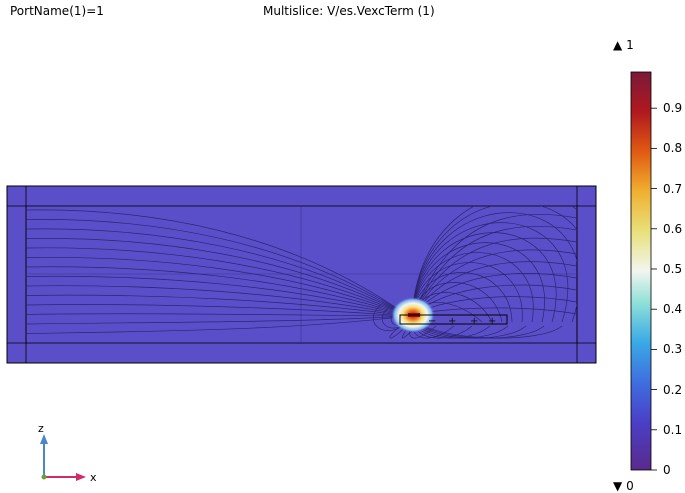 The image size is (685, 493). What do you see at coordinates (349, 11) in the screenshot?
I see `plot-title: Multislice: V/es.VexcTerm (1)` at bounding box center [349, 11].